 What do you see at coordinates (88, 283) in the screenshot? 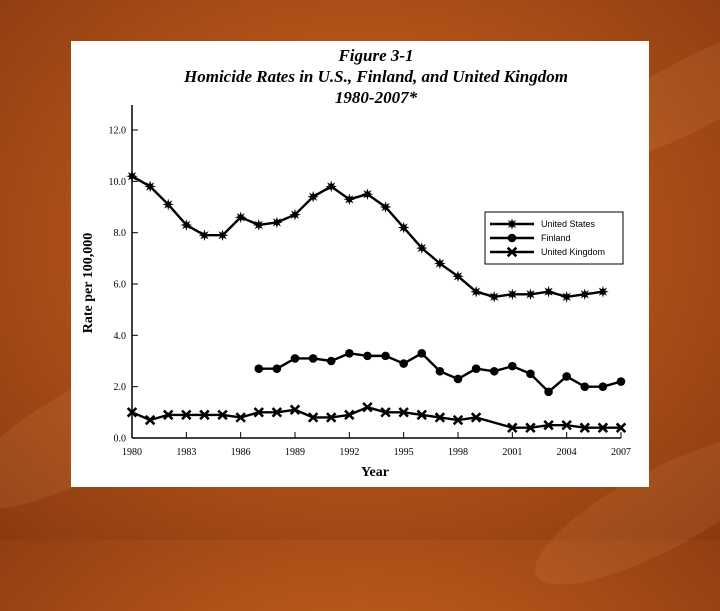
I see `y-axis-title: Rate per 100,000` at bounding box center [88, 283].